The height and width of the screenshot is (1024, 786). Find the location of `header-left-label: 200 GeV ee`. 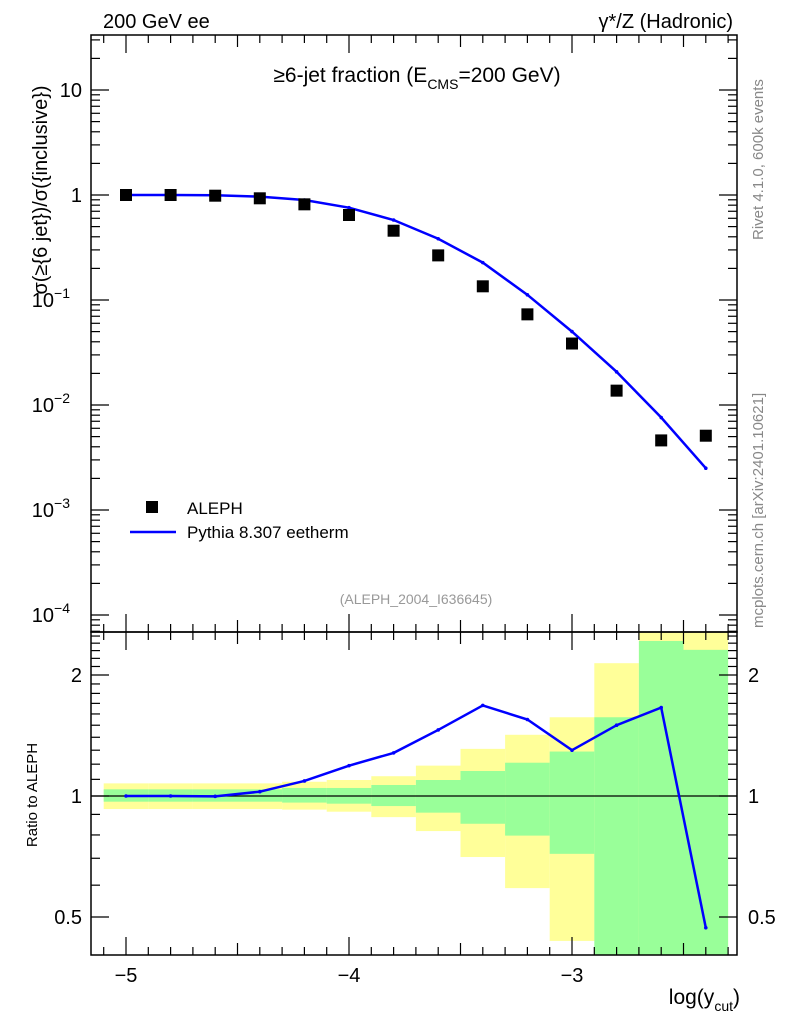

header-left-label: 200 GeV ee is located at coordinates (156, 22).